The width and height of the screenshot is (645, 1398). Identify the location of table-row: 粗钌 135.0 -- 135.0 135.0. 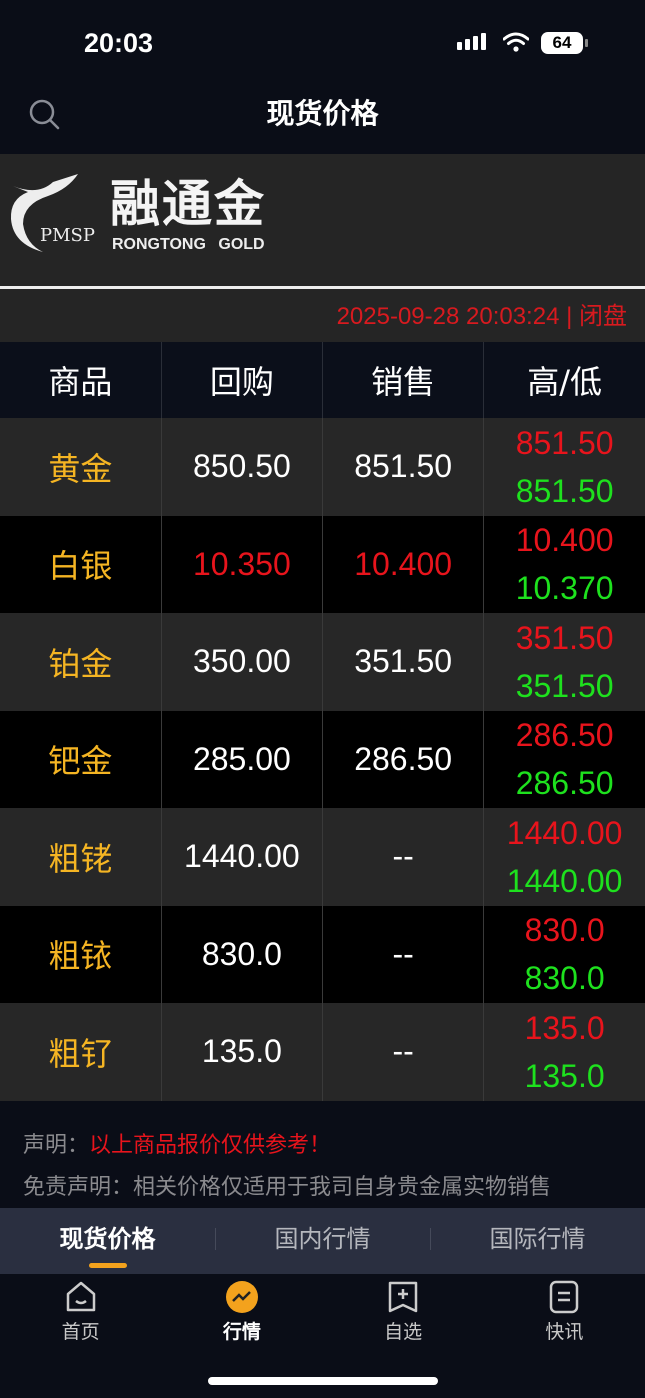
(322, 1052).